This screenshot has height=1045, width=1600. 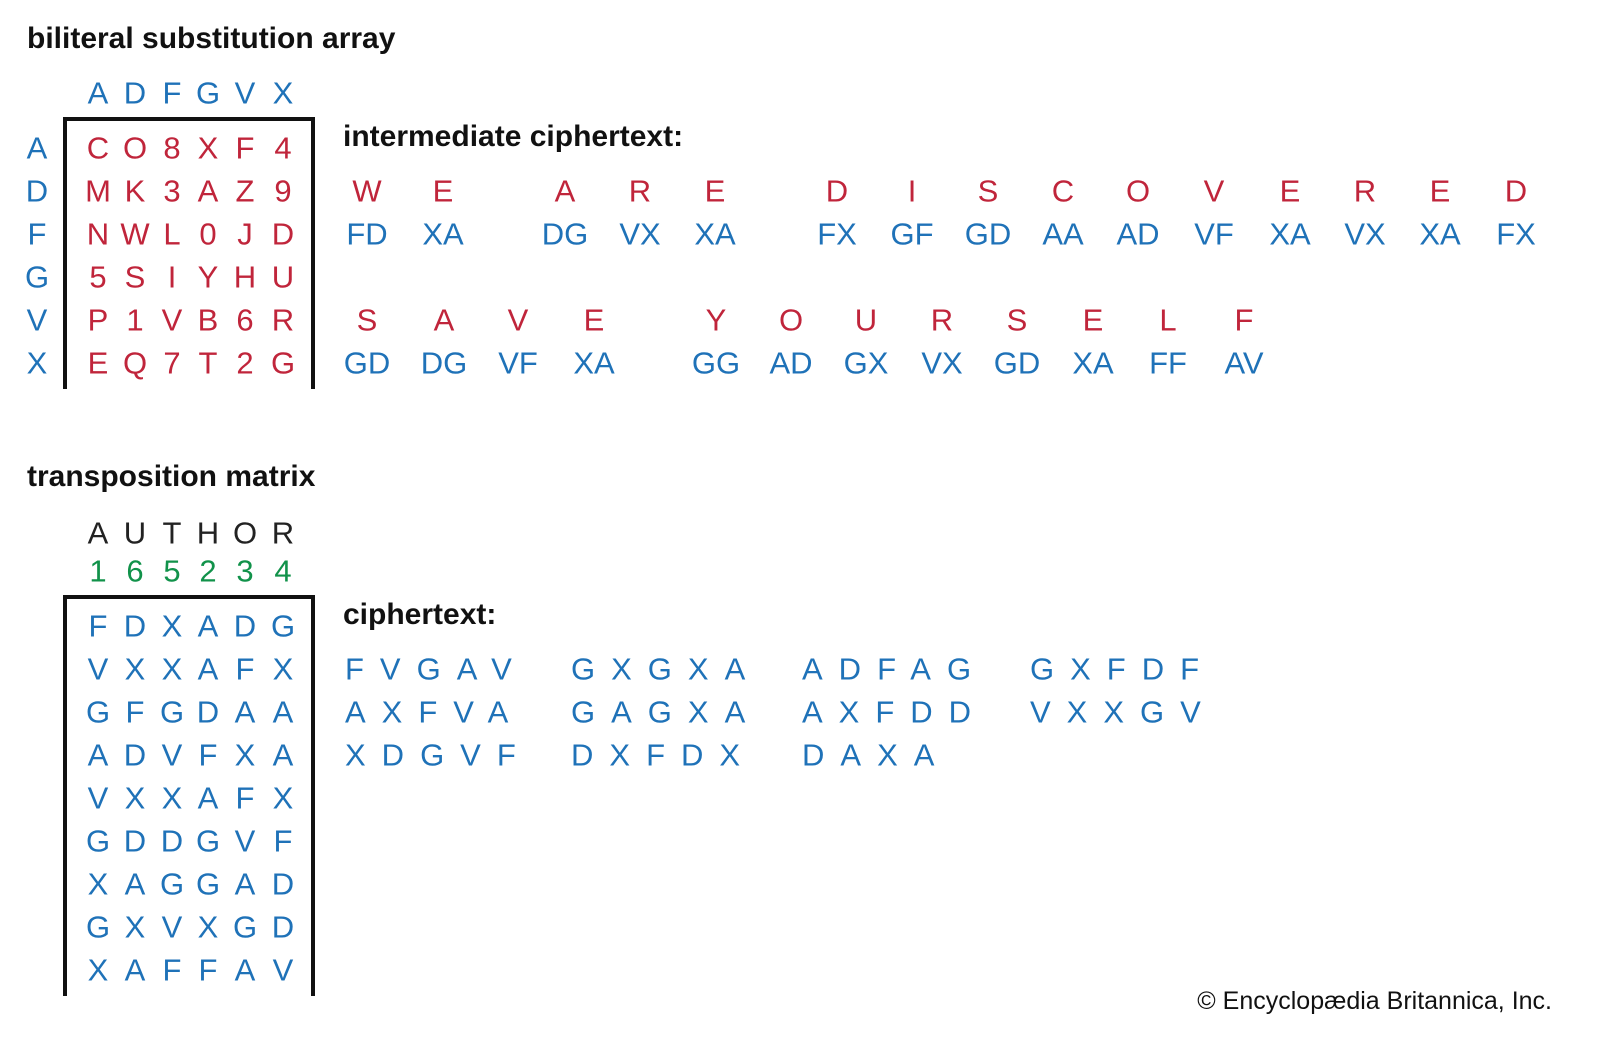 I want to click on row-header: X, so click(x=37, y=363).